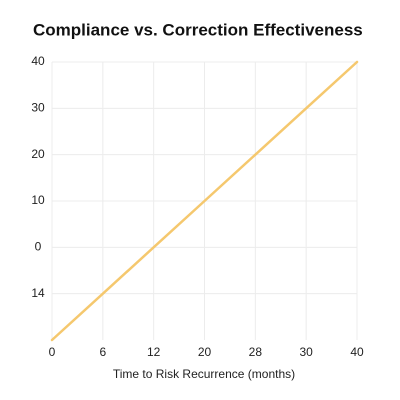 This screenshot has width=400, height=400. What do you see at coordinates (38, 154) in the screenshot?
I see `y-tick-label: 20` at bounding box center [38, 154].